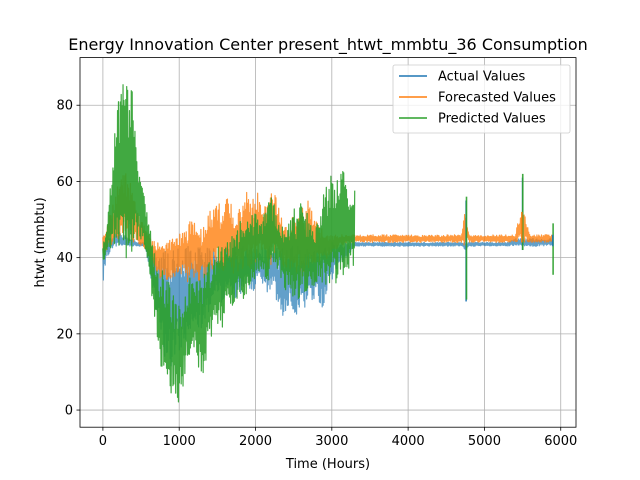 This screenshot has height=480, width=640. I want to click on y-tick-label: 0, so click(69, 411).